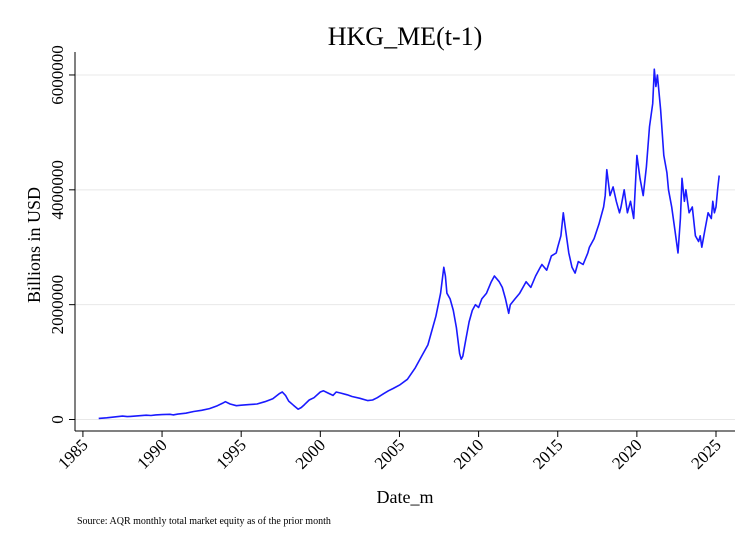  I want to click on y-tick-label: 4000000, so click(57, 190).